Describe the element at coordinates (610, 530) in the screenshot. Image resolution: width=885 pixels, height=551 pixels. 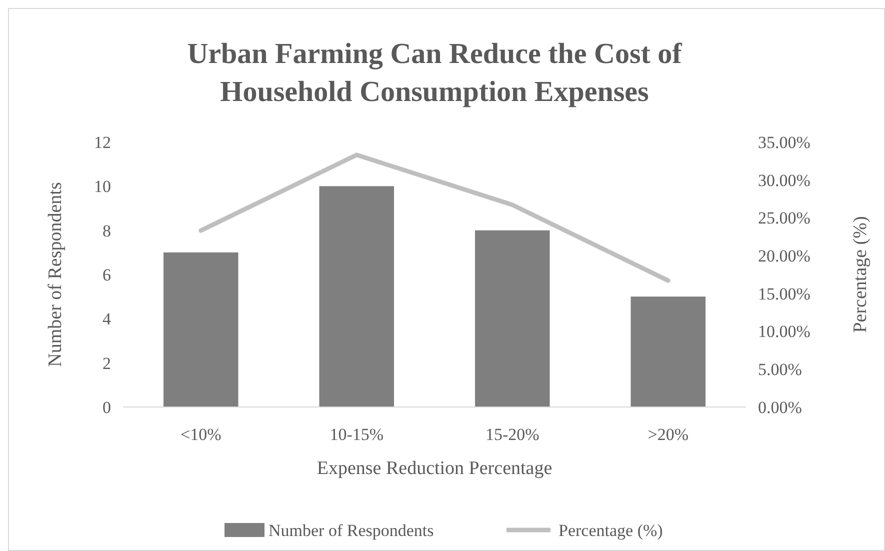
I see `legend-label: Percentage (%)` at that location.